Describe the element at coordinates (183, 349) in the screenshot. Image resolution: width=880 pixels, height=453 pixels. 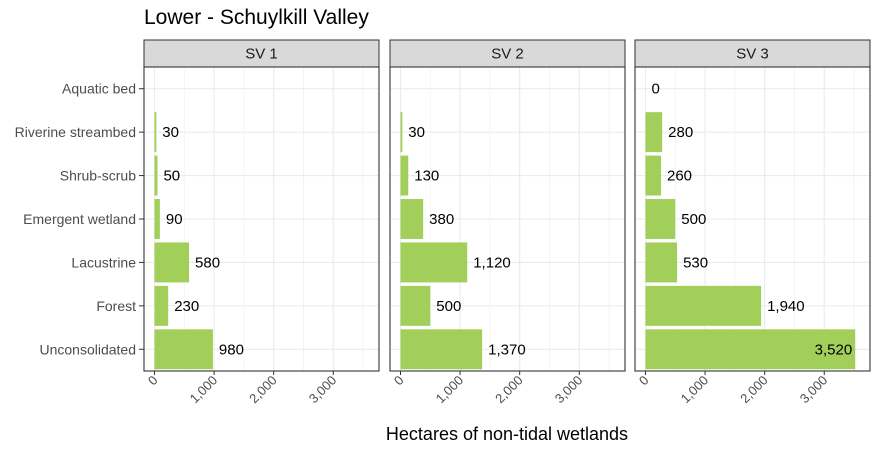
I see `bar-sv-1-unconsolidated` at that location.